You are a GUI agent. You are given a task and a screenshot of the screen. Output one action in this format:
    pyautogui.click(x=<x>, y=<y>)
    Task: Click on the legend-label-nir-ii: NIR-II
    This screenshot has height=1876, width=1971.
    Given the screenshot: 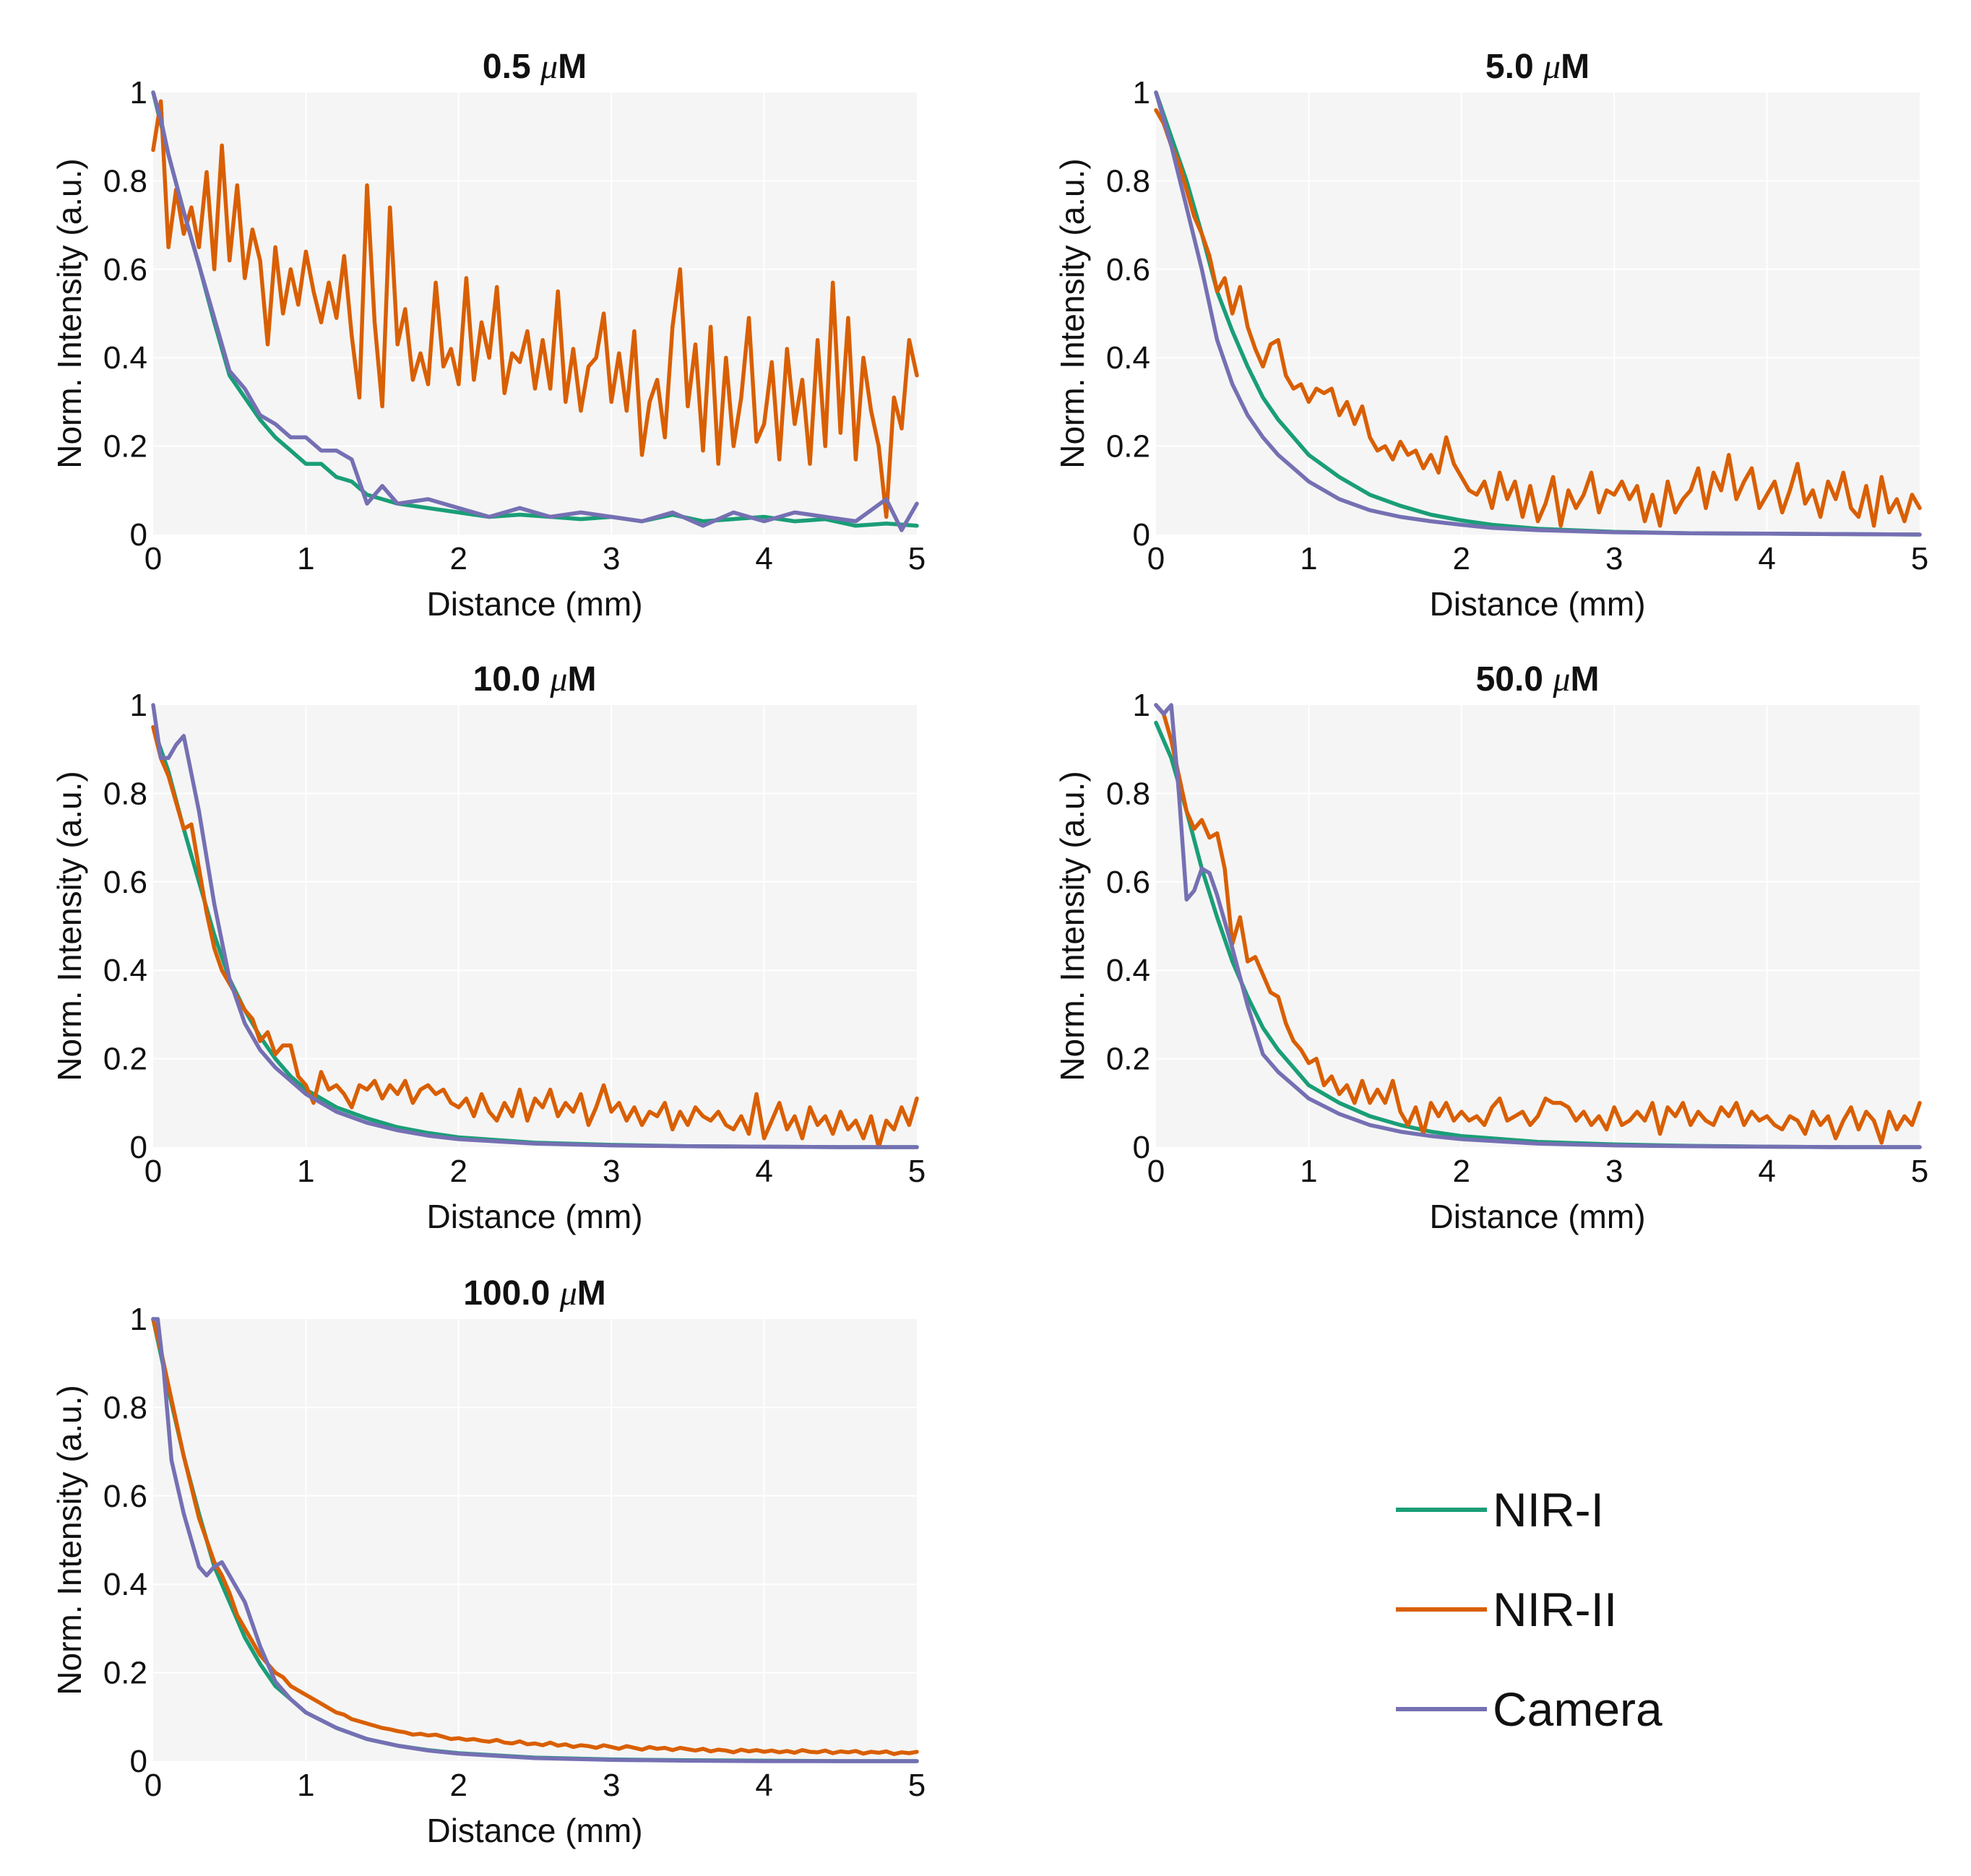 What is the action you would take?
    pyautogui.click(x=1555, y=1609)
    